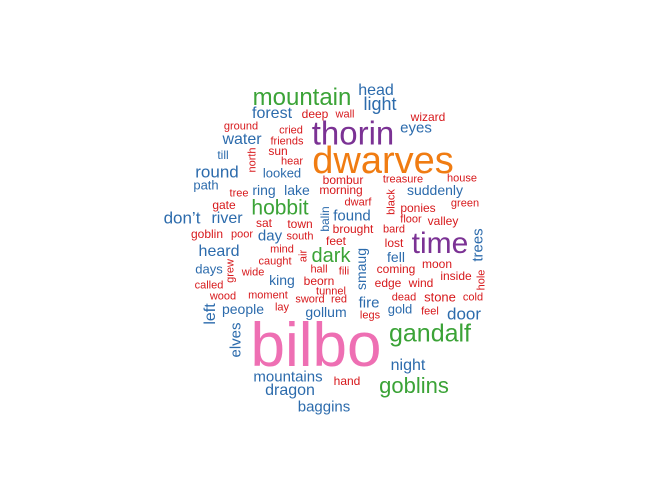 The height and width of the screenshot is (480, 672). I want to click on word-time: time, so click(440, 243).